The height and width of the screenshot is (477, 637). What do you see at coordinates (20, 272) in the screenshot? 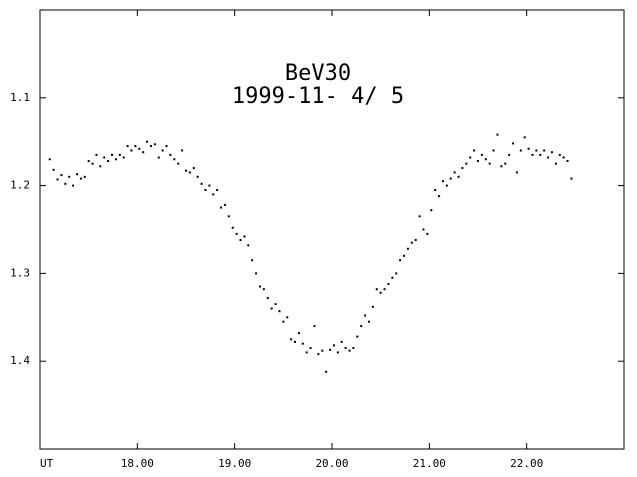
I see `y-tick-label: 1.3` at bounding box center [20, 272].